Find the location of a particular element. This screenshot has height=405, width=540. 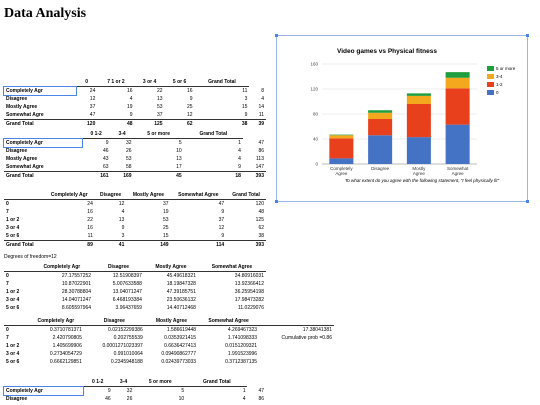

table-cell: 43 is located at coordinates (105, 159).